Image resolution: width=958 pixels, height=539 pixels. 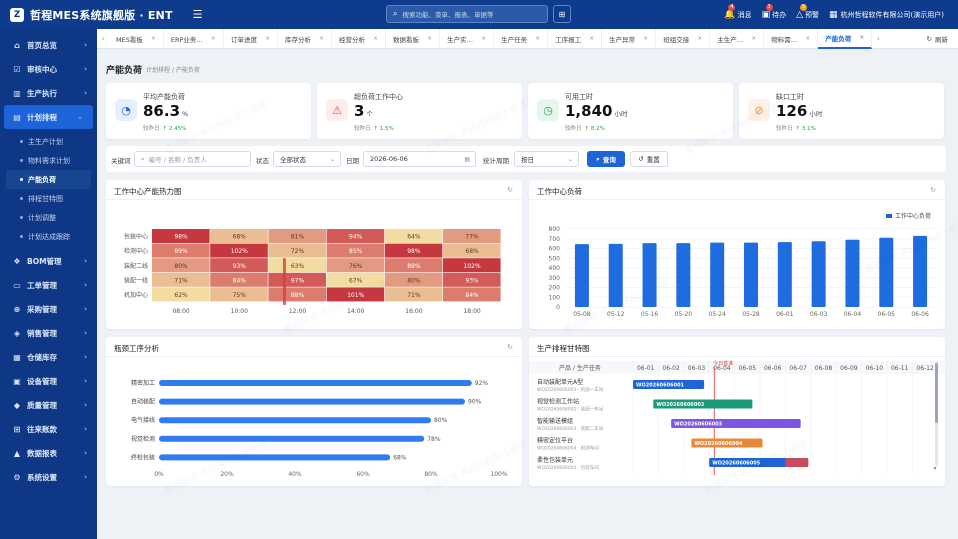 What do you see at coordinates (48, 141) in the screenshot?
I see `sidebar-subitem-0: 主生产计划` at bounding box center [48, 141].